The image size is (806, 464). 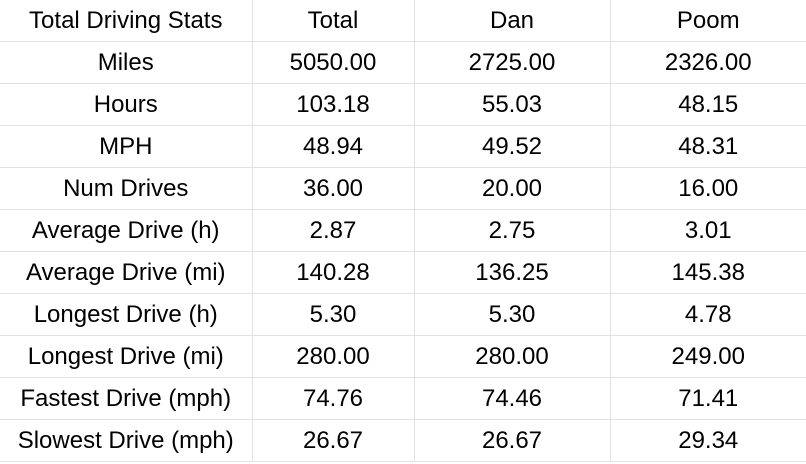 I want to click on header-row: Total Driving Stats Total Dan Poom, so click(x=403, y=21).